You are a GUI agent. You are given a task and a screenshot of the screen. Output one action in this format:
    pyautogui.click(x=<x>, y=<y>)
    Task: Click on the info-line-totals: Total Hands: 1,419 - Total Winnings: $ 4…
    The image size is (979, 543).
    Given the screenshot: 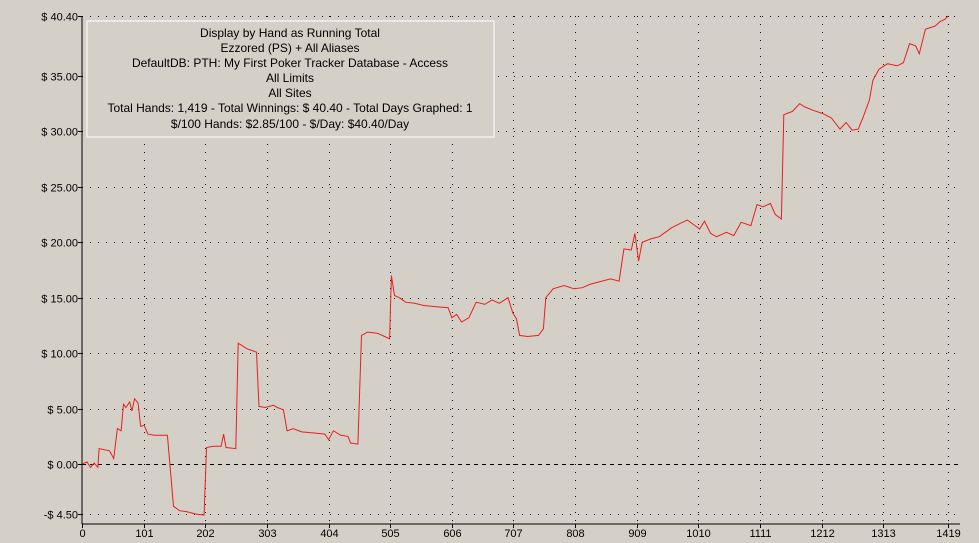 What is the action you would take?
    pyautogui.click(x=289, y=108)
    